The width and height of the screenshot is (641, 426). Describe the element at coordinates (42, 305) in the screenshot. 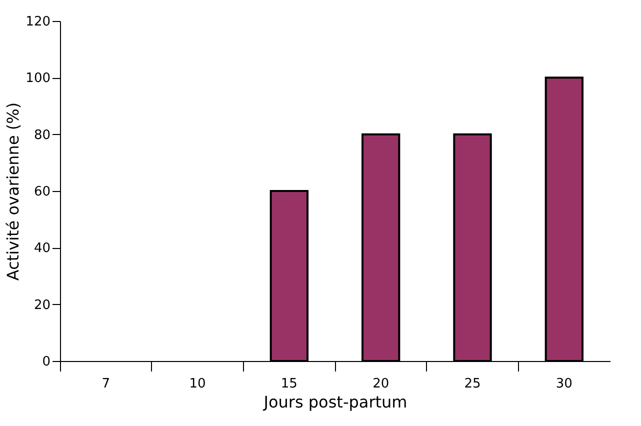

I see `y-tick-label: 20` at that location.